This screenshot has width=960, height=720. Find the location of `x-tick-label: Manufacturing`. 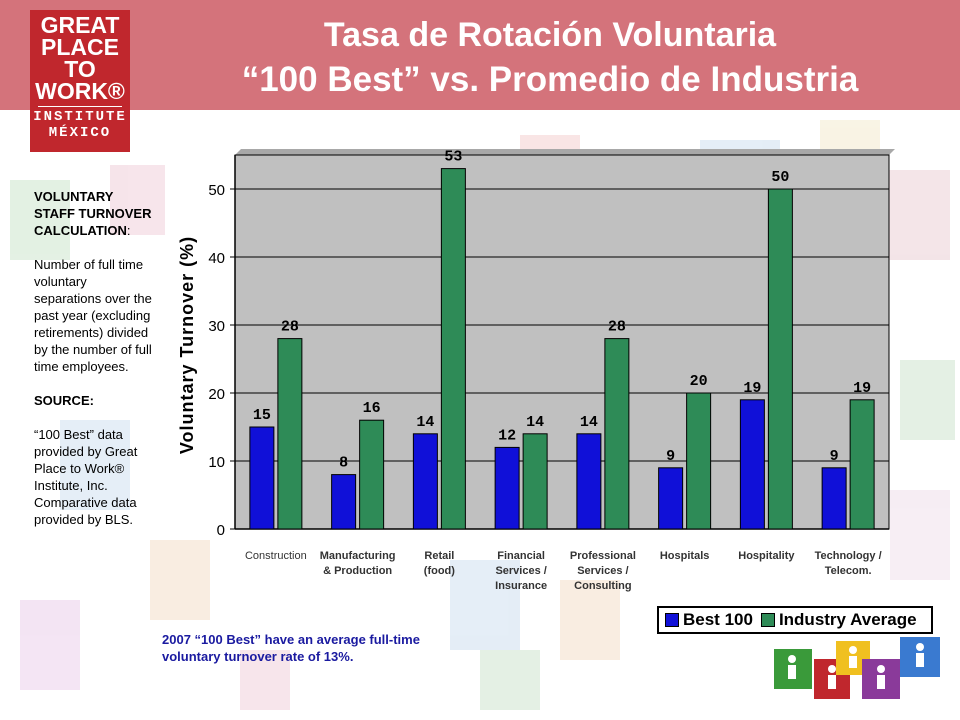

x-tick-label: Manufacturing is located at coordinates (358, 556).